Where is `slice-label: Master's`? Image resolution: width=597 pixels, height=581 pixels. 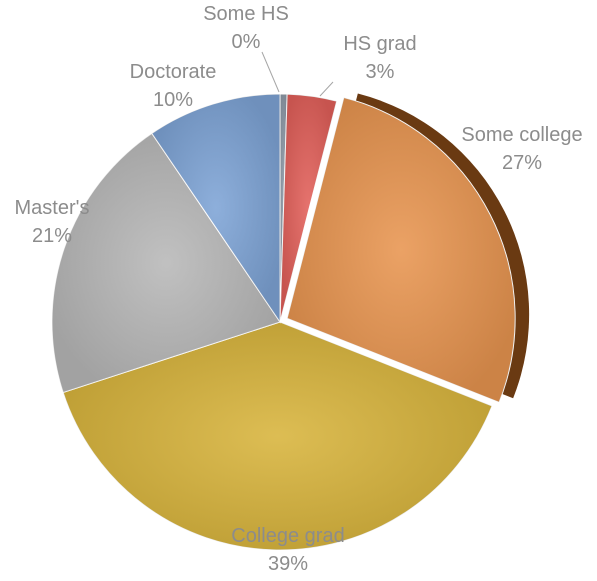
slice-label: Master's is located at coordinates (52, 208).